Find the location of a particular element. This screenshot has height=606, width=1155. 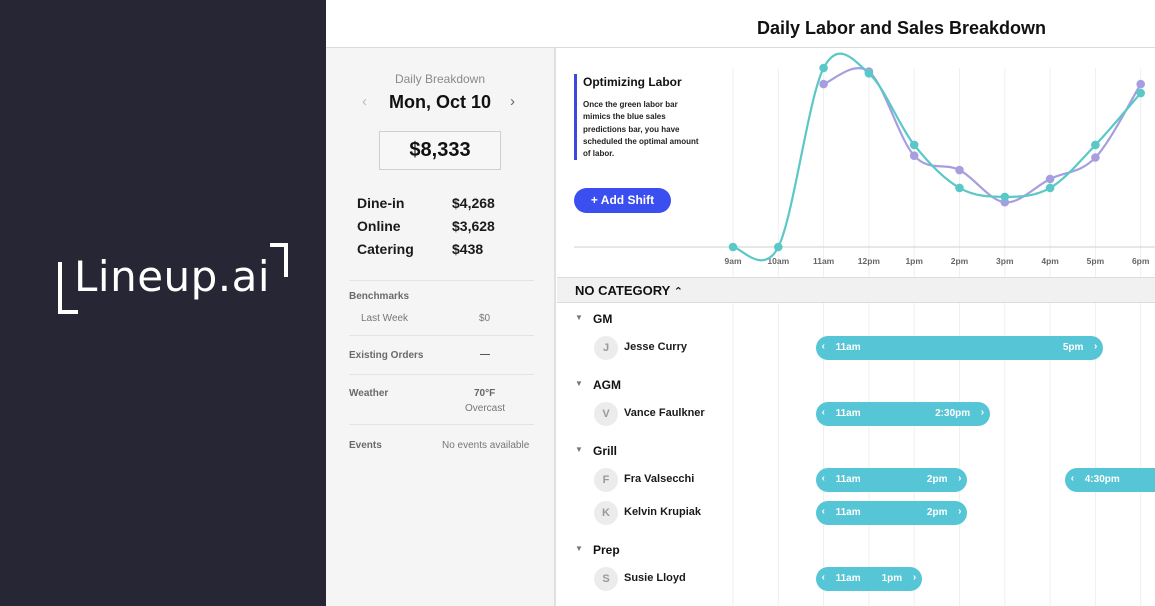

employee-name: Fra Valsecchi is located at coordinates (659, 479).